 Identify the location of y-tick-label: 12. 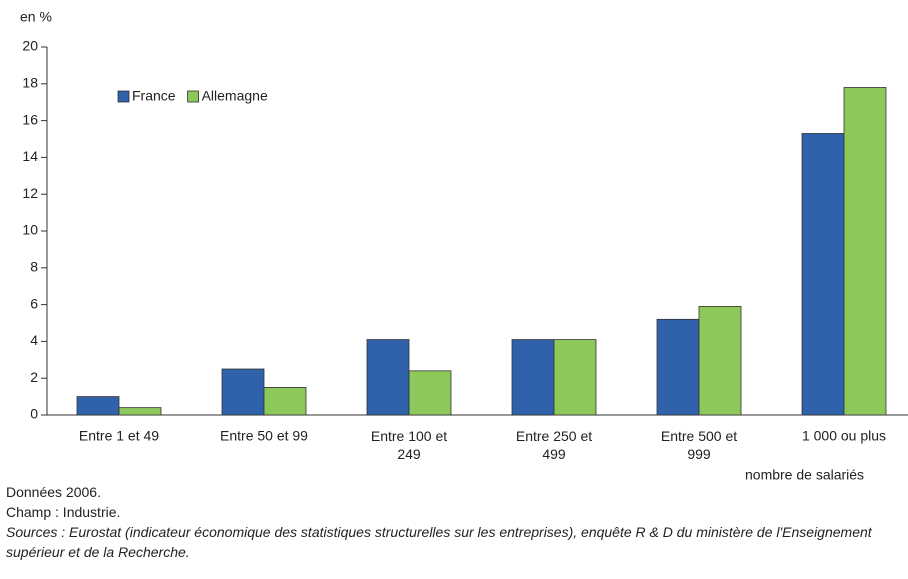
(30, 193).